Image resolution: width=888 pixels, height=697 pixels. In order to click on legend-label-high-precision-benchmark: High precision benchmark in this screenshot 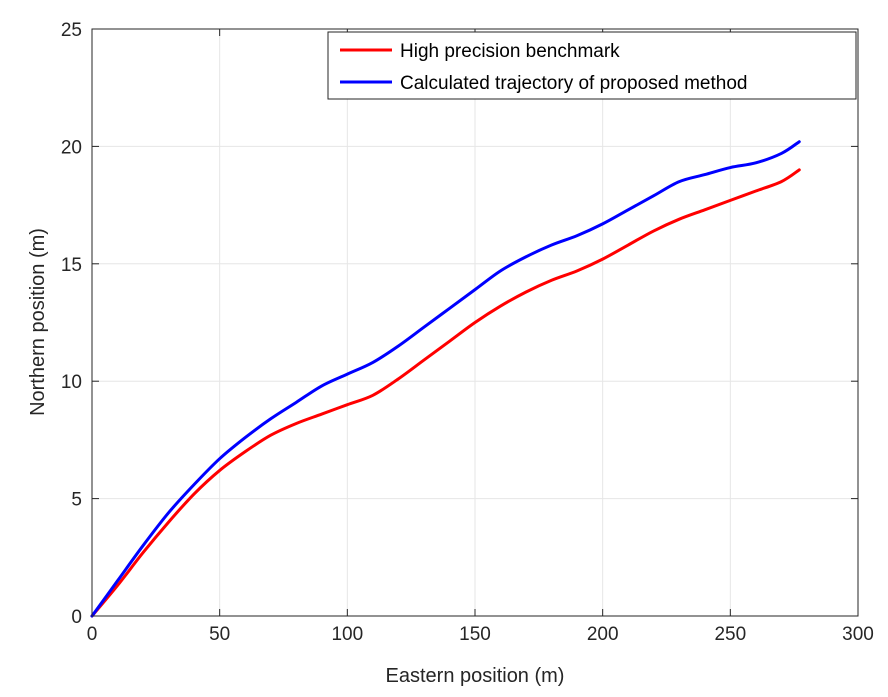, I will do `click(510, 51)`.